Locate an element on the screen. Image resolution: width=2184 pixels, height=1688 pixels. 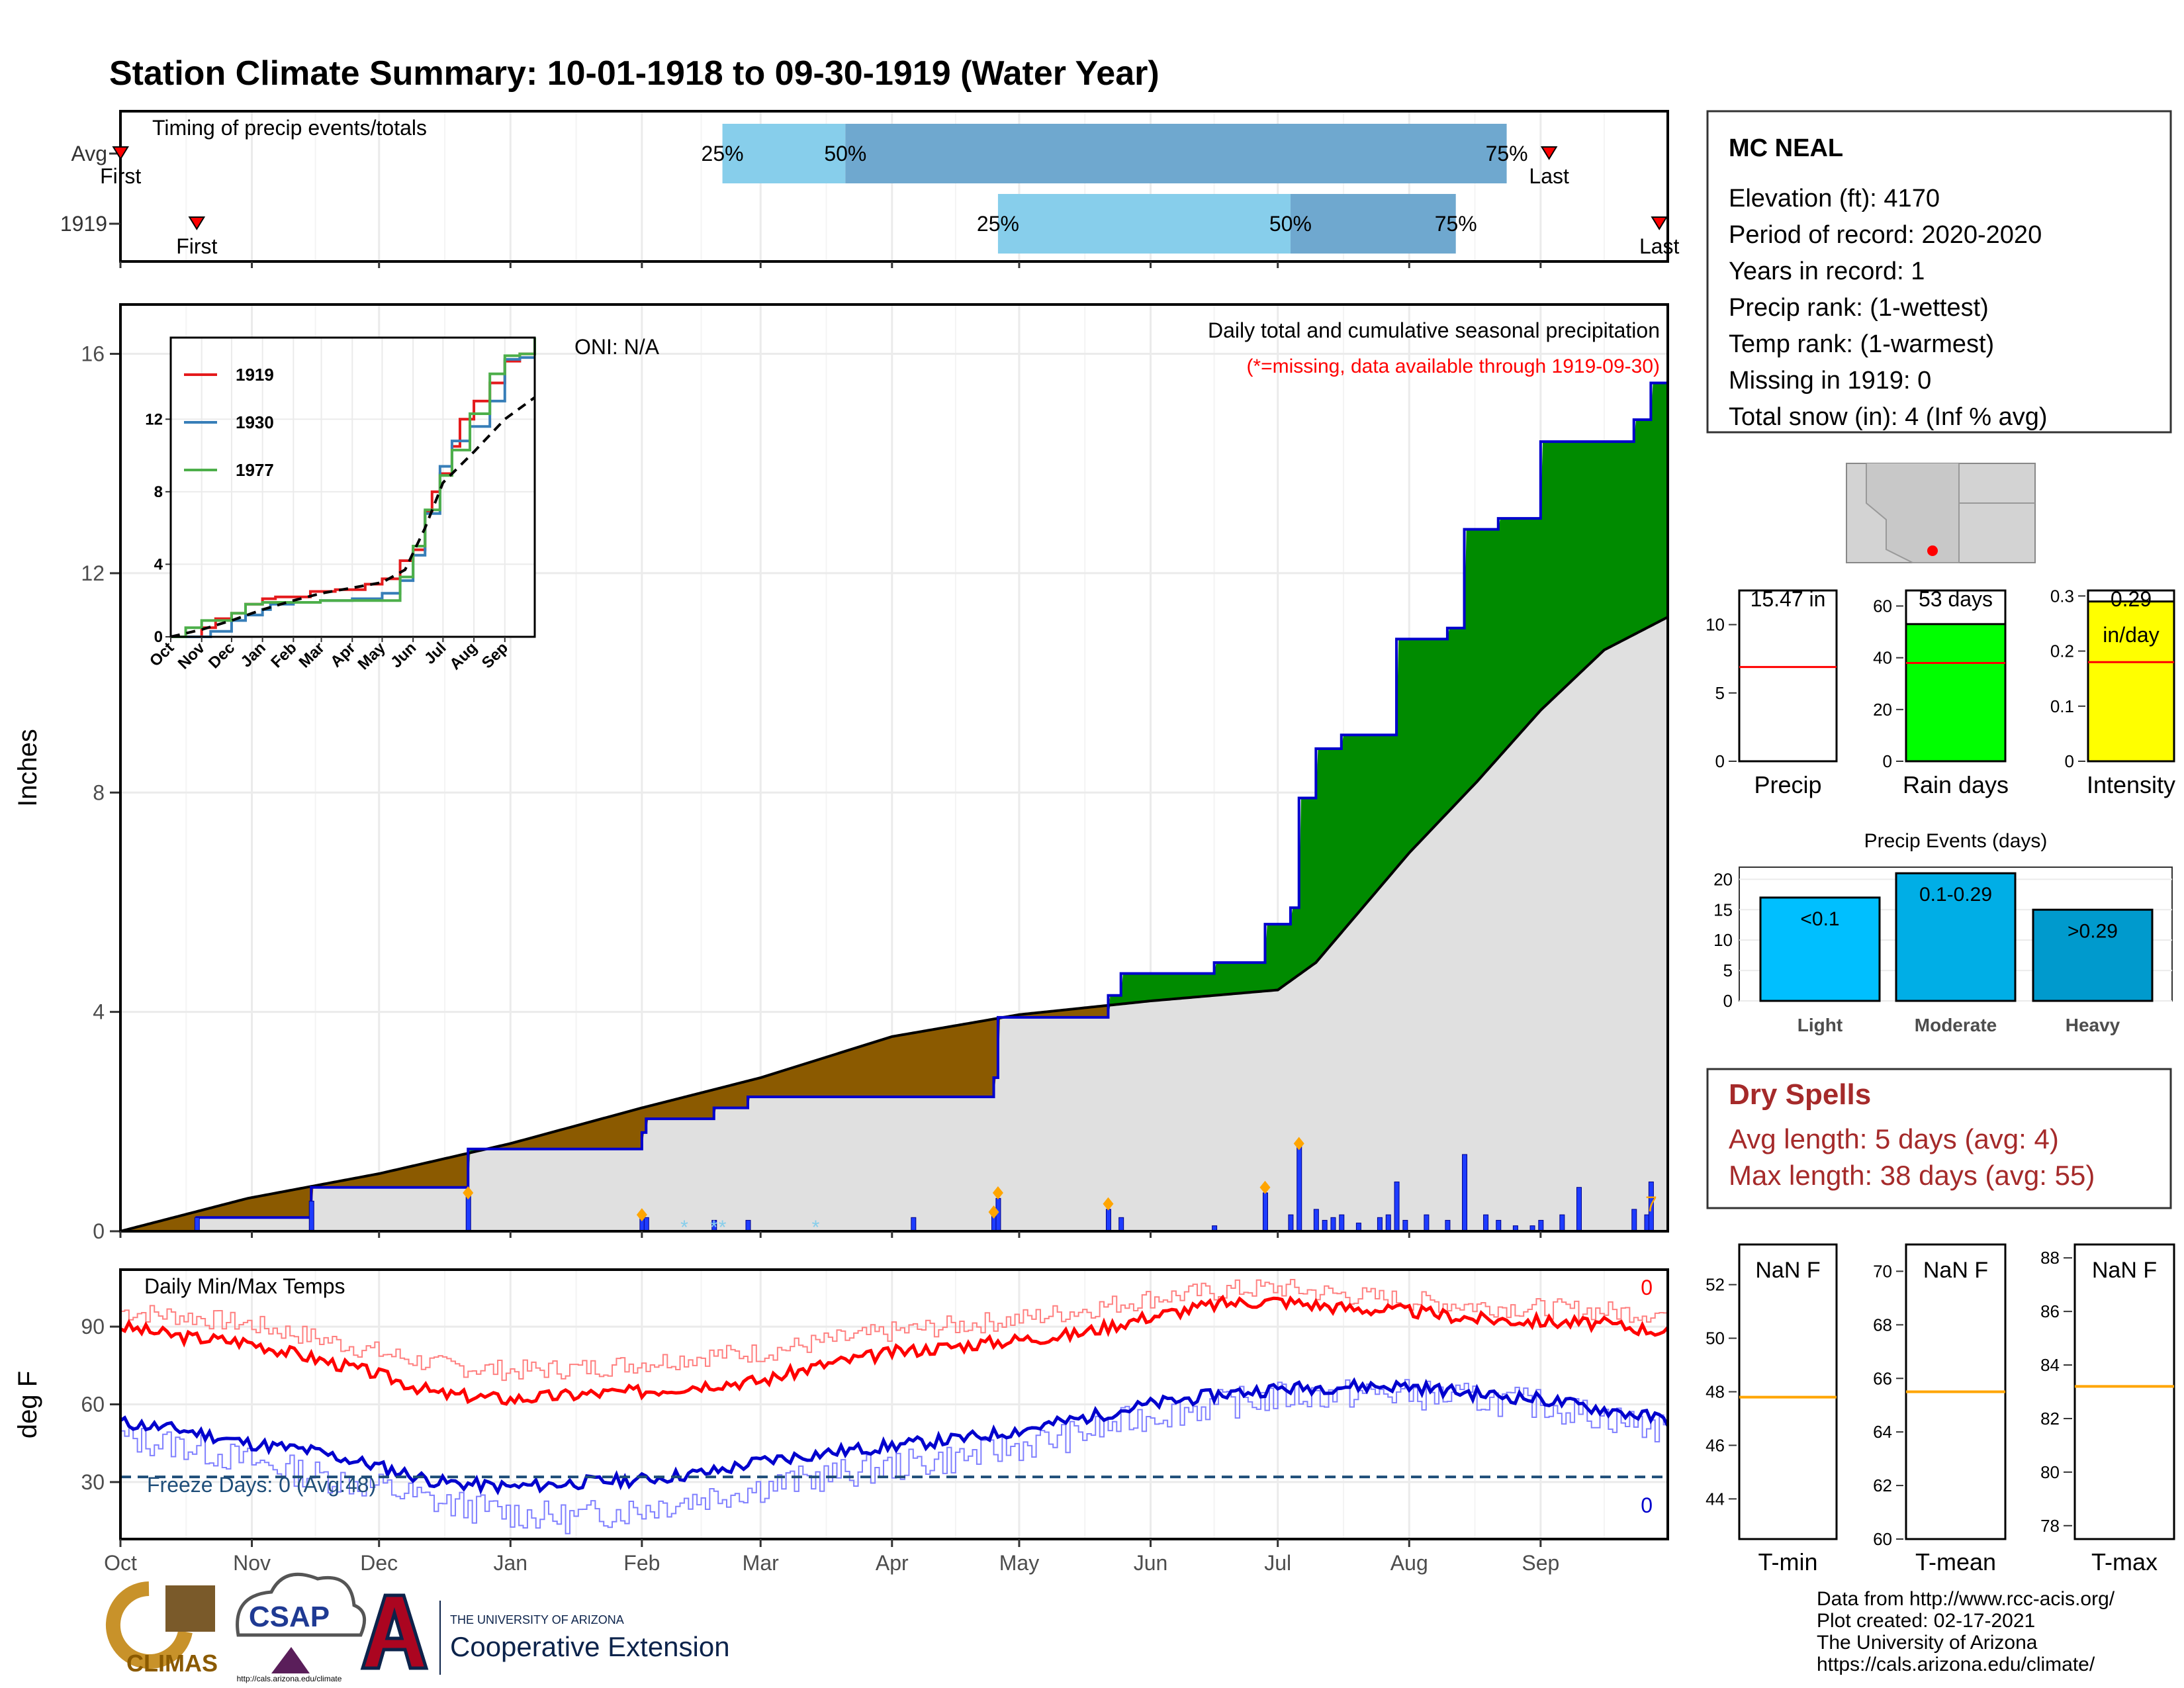
summary-bar-precip is located at coordinates (1788, 676).